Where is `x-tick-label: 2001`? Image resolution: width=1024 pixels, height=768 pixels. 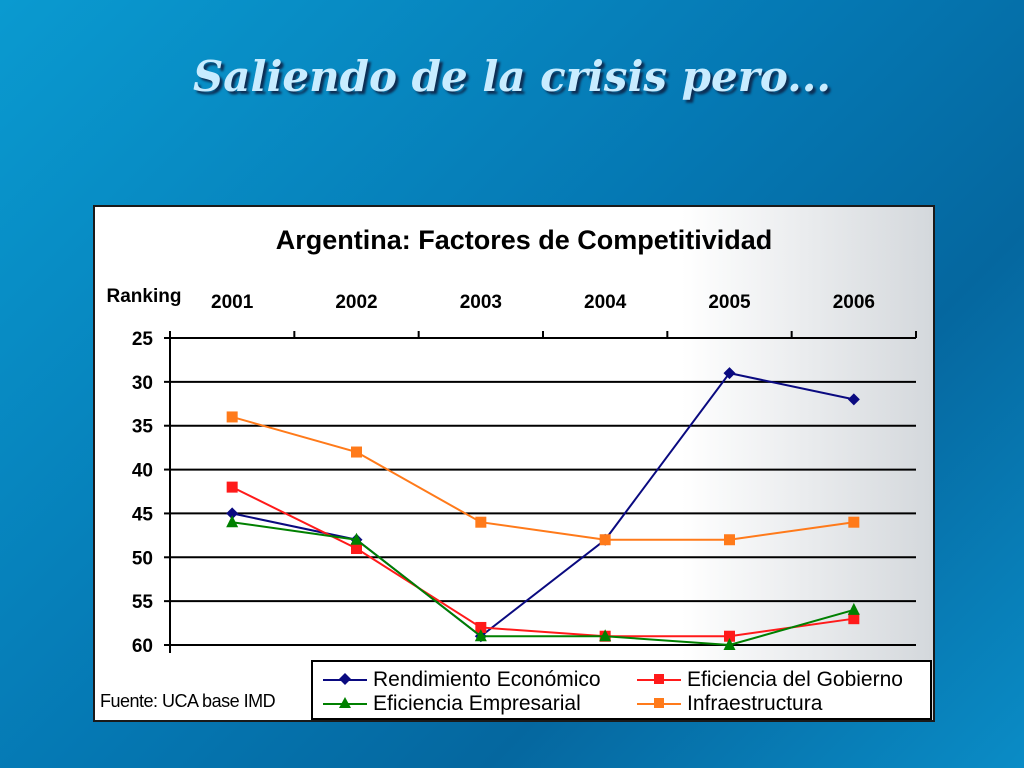
x-tick-label: 2001 is located at coordinates (232, 302).